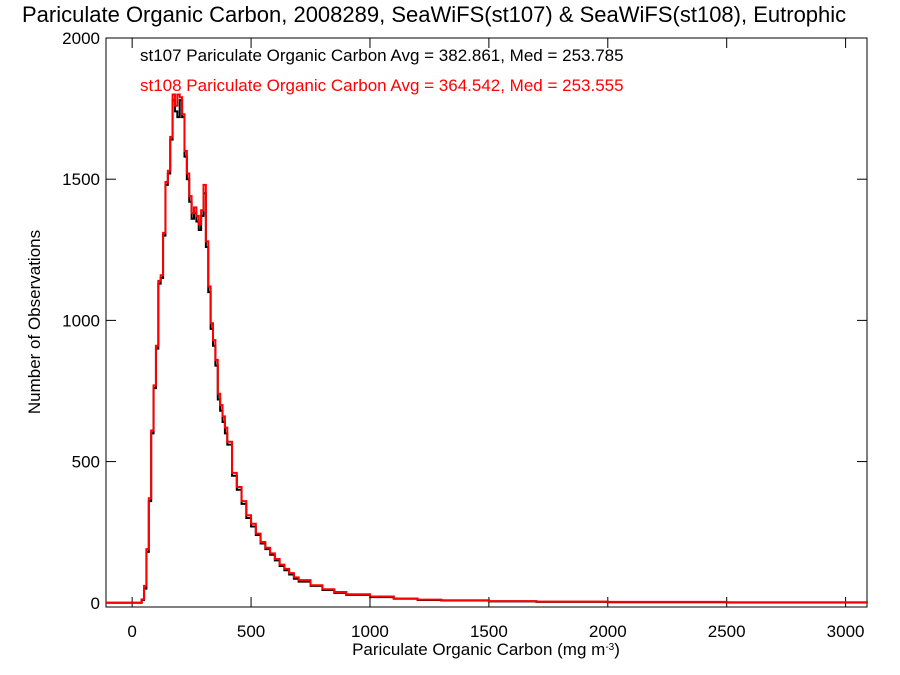 The image size is (900, 675). I want to click on x-axis-title: Pariculate Organic Carbon (mg m-3), so click(486, 649).